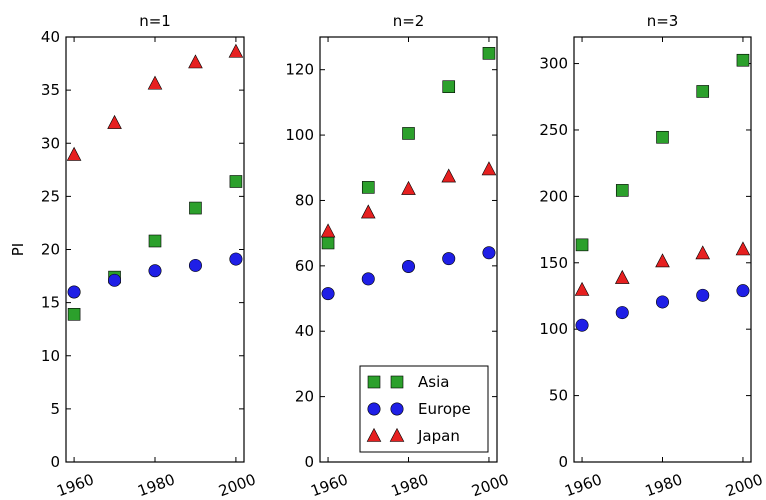 The image size is (766, 500). Describe the element at coordinates (553, 64) in the screenshot. I see `y-tick-label: 300` at that location.